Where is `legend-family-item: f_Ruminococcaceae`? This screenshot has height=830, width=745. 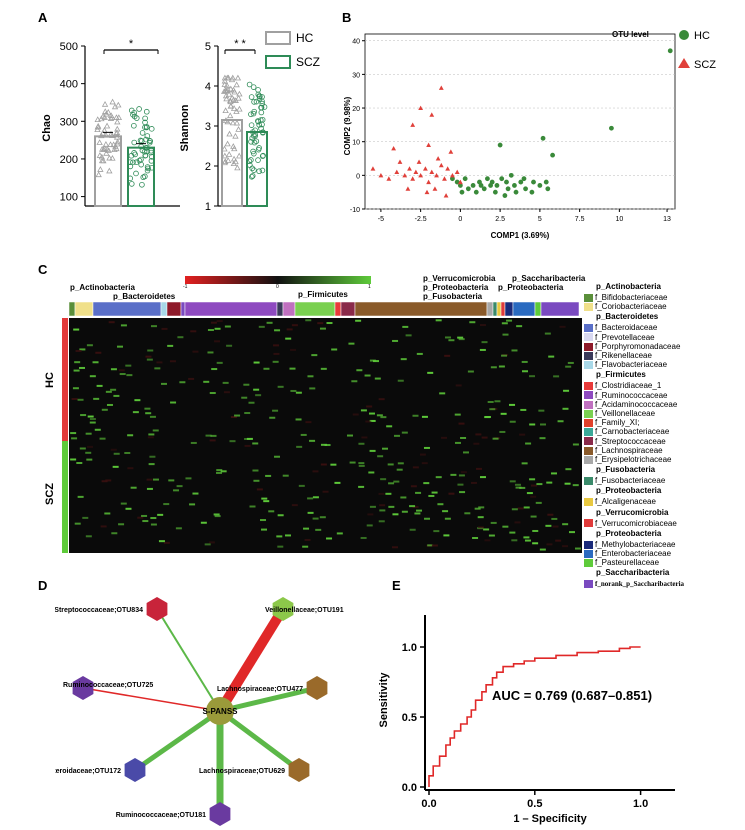 legend-family-item: f_Ruminococcaceae is located at coordinates (625, 396).